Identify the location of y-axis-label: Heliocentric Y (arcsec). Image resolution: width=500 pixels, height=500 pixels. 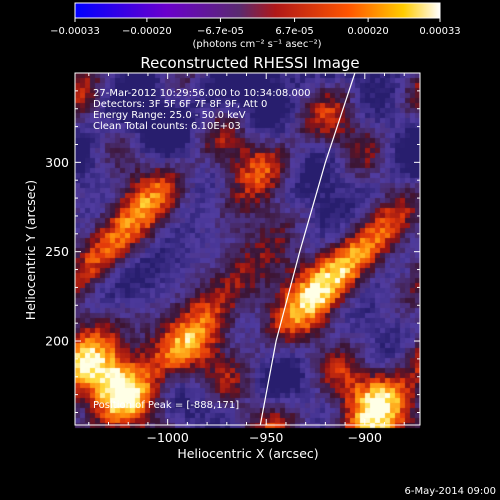
(30, 250).